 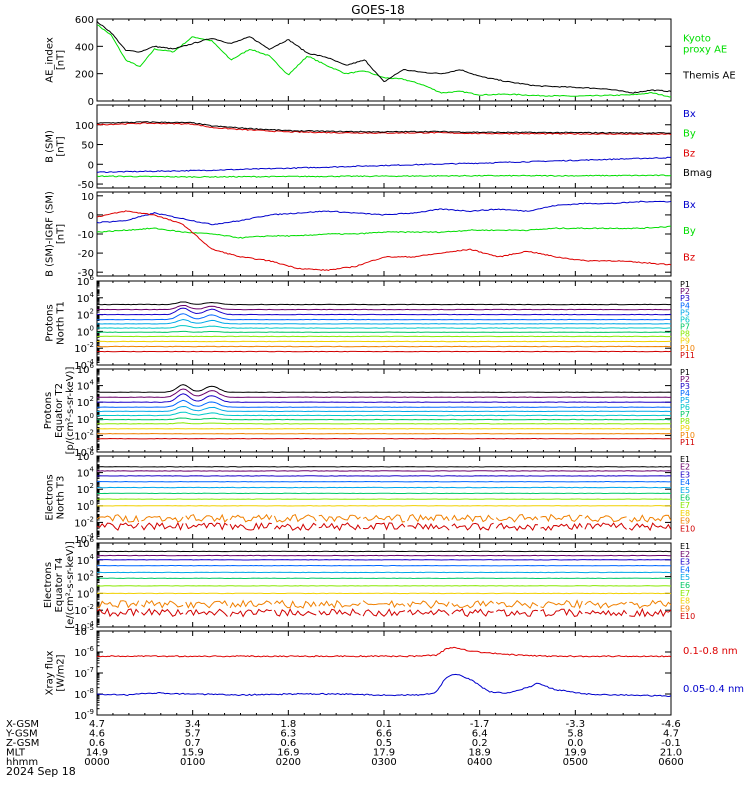 What do you see at coordinates (384, 423) in the screenshot?
I see `channel-line-p8` at bounding box center [384, 423].